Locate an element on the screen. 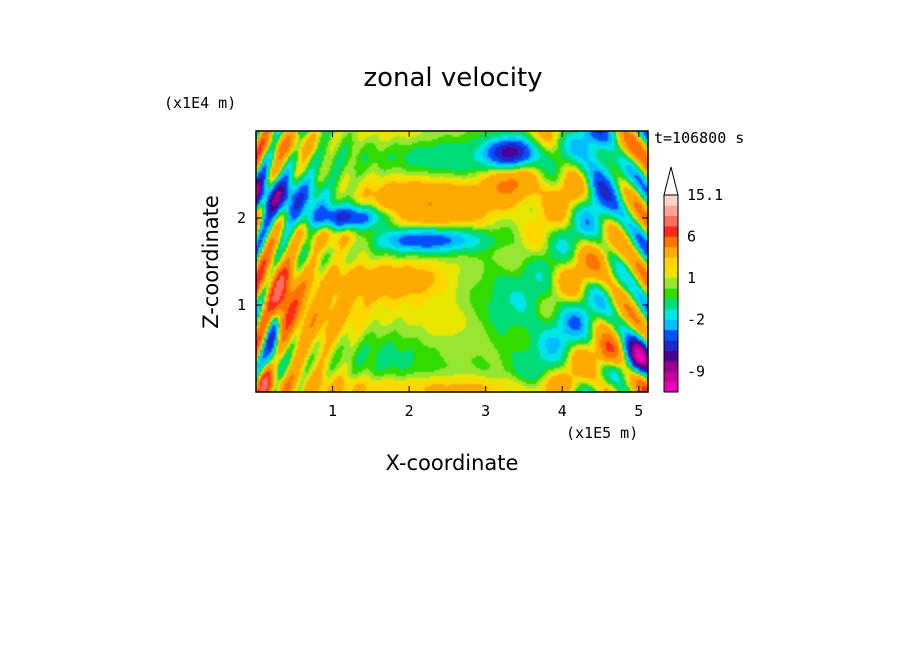  y-tick-label: 1 is located at coordinates (241, 305).